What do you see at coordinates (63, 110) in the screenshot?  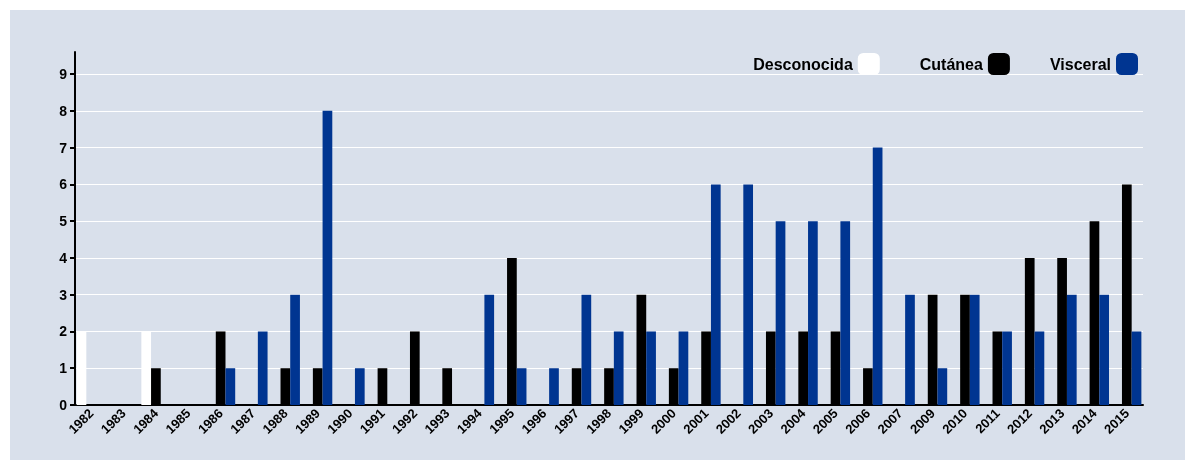 I see `y-tick-label: 8` at bounding box center [63, 110].